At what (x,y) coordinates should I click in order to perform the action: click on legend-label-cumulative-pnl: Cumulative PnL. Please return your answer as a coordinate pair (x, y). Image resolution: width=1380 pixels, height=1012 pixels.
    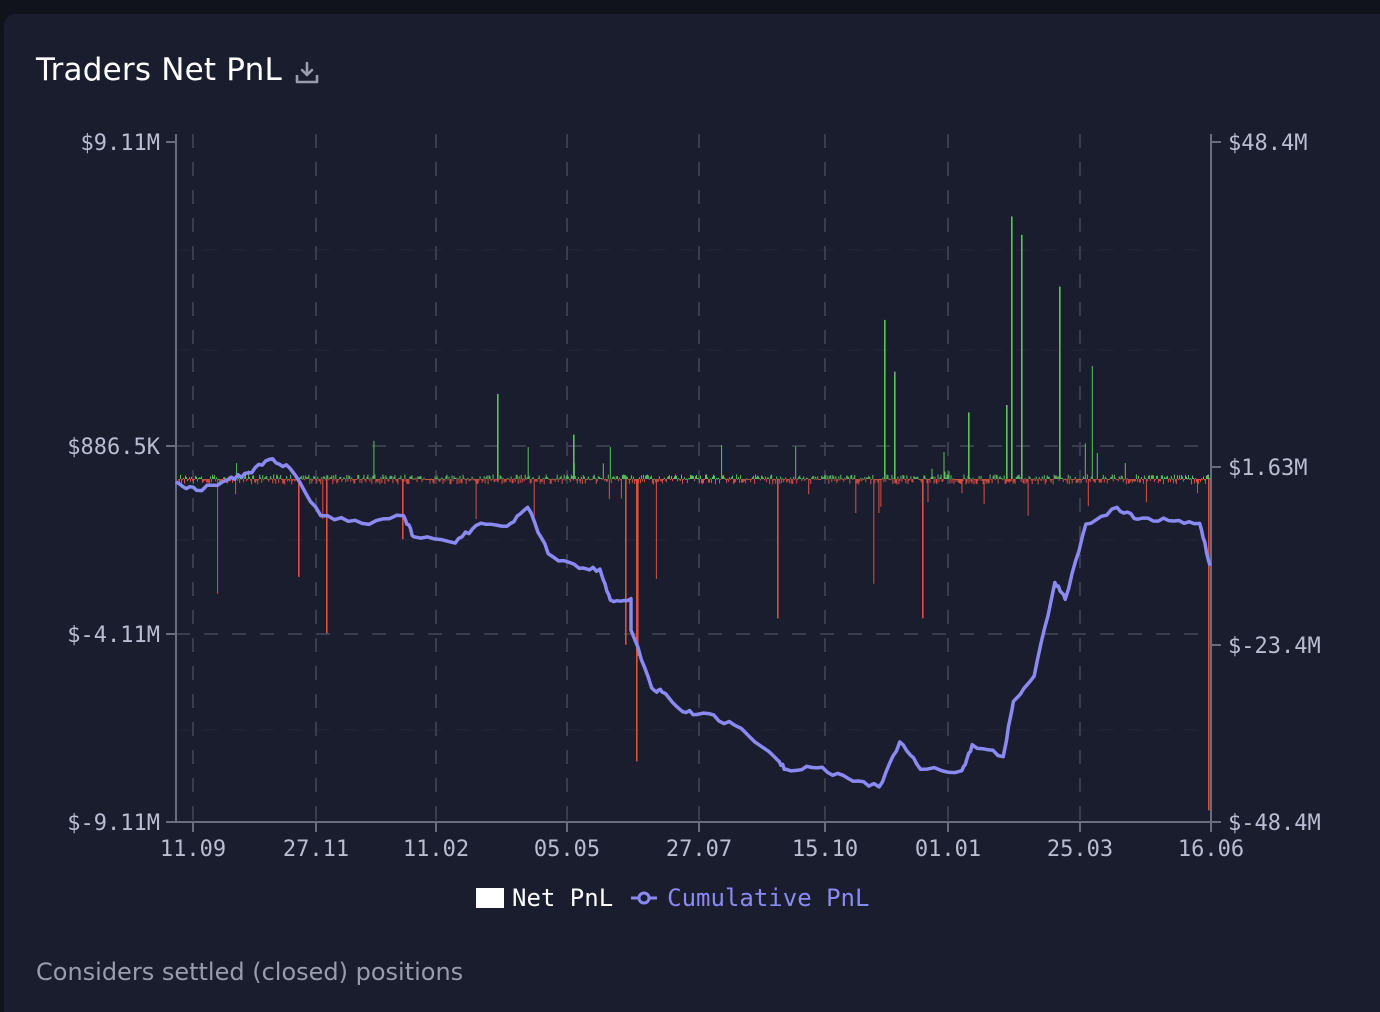
    Looking at the image, I should click on (768, 898).